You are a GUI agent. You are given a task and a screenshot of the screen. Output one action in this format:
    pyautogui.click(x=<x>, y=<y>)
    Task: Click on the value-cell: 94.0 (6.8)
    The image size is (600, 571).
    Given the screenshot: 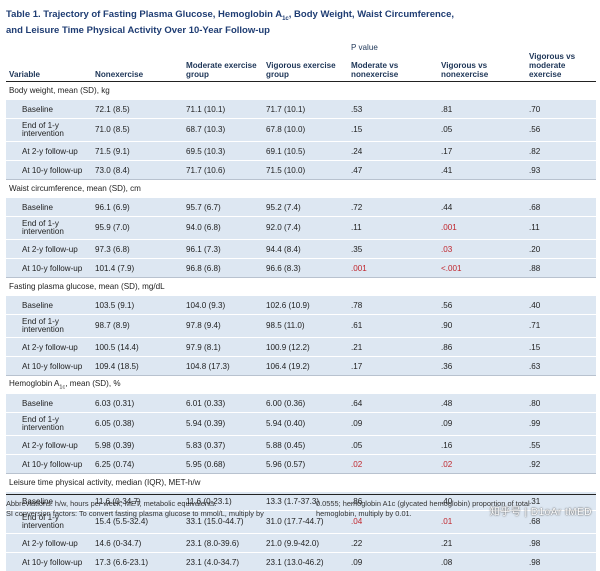 What is the action you would take?
    pyautogui.click(x=223, y=228)
    